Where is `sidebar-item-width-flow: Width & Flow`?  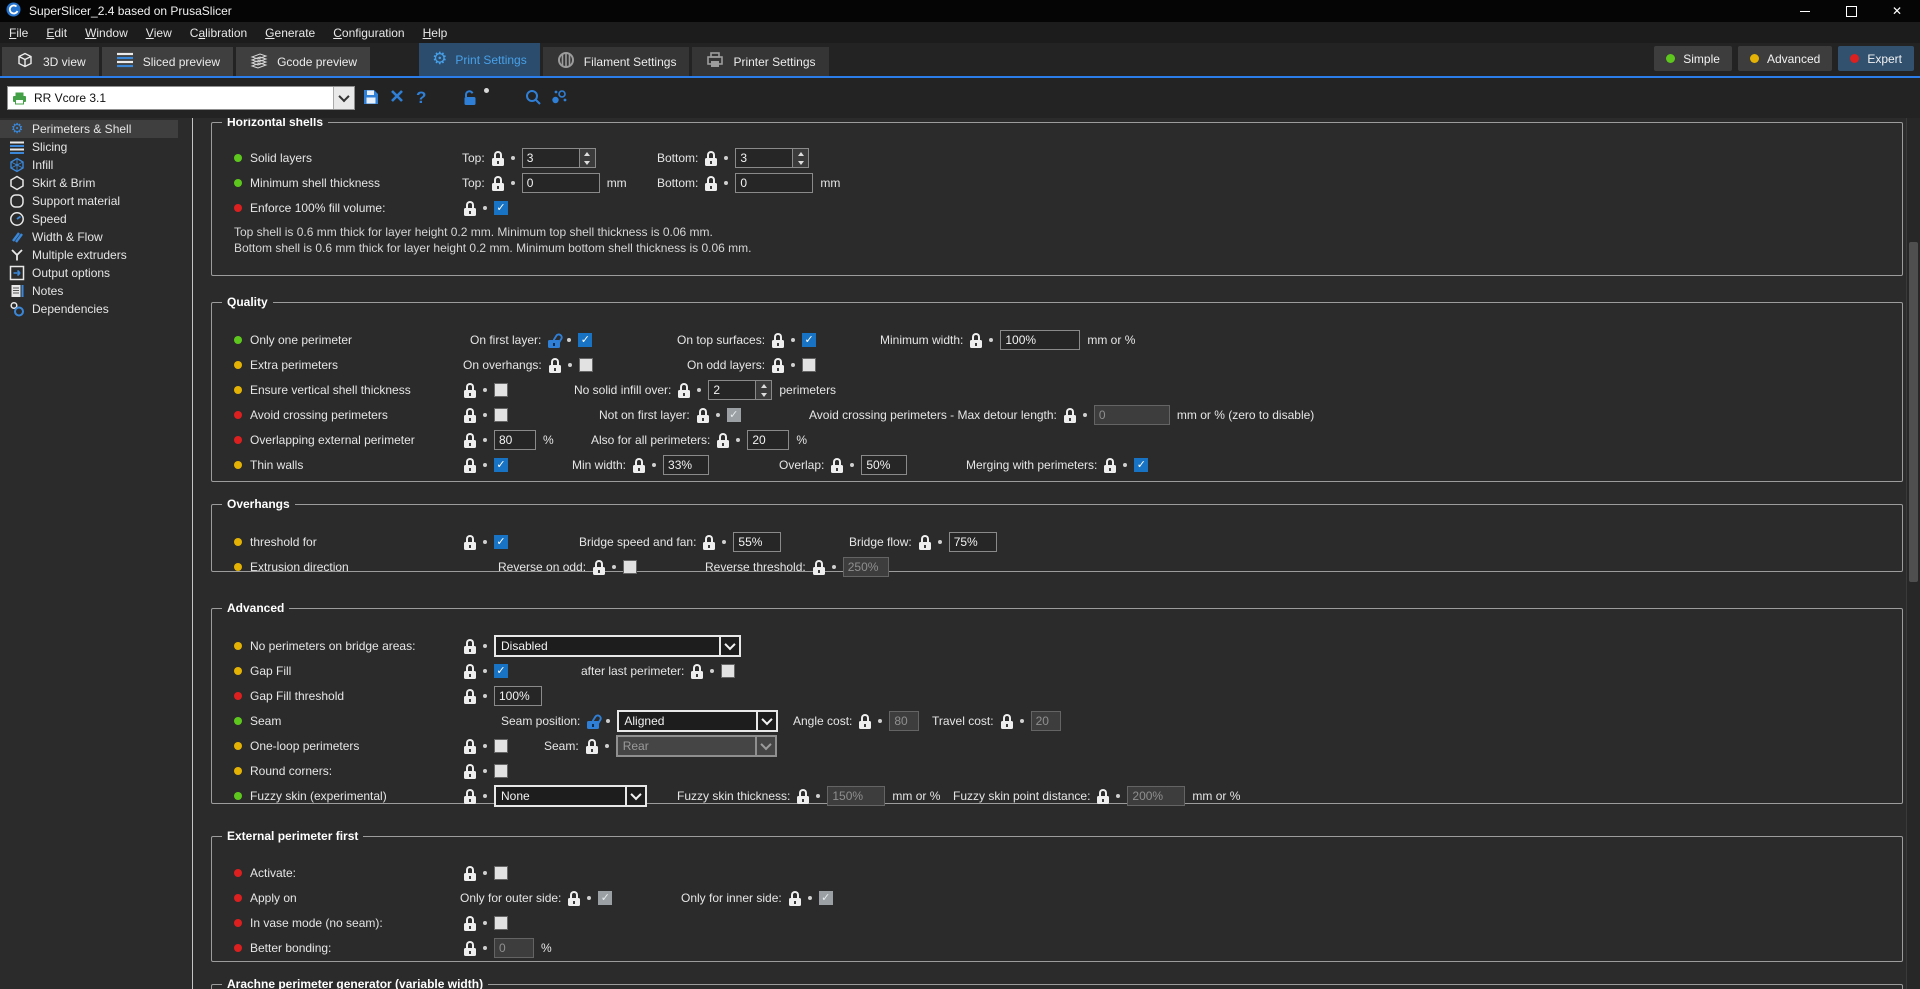
sidebar-item-width-flow: Width & Flow is located at coordinates (89, 237).